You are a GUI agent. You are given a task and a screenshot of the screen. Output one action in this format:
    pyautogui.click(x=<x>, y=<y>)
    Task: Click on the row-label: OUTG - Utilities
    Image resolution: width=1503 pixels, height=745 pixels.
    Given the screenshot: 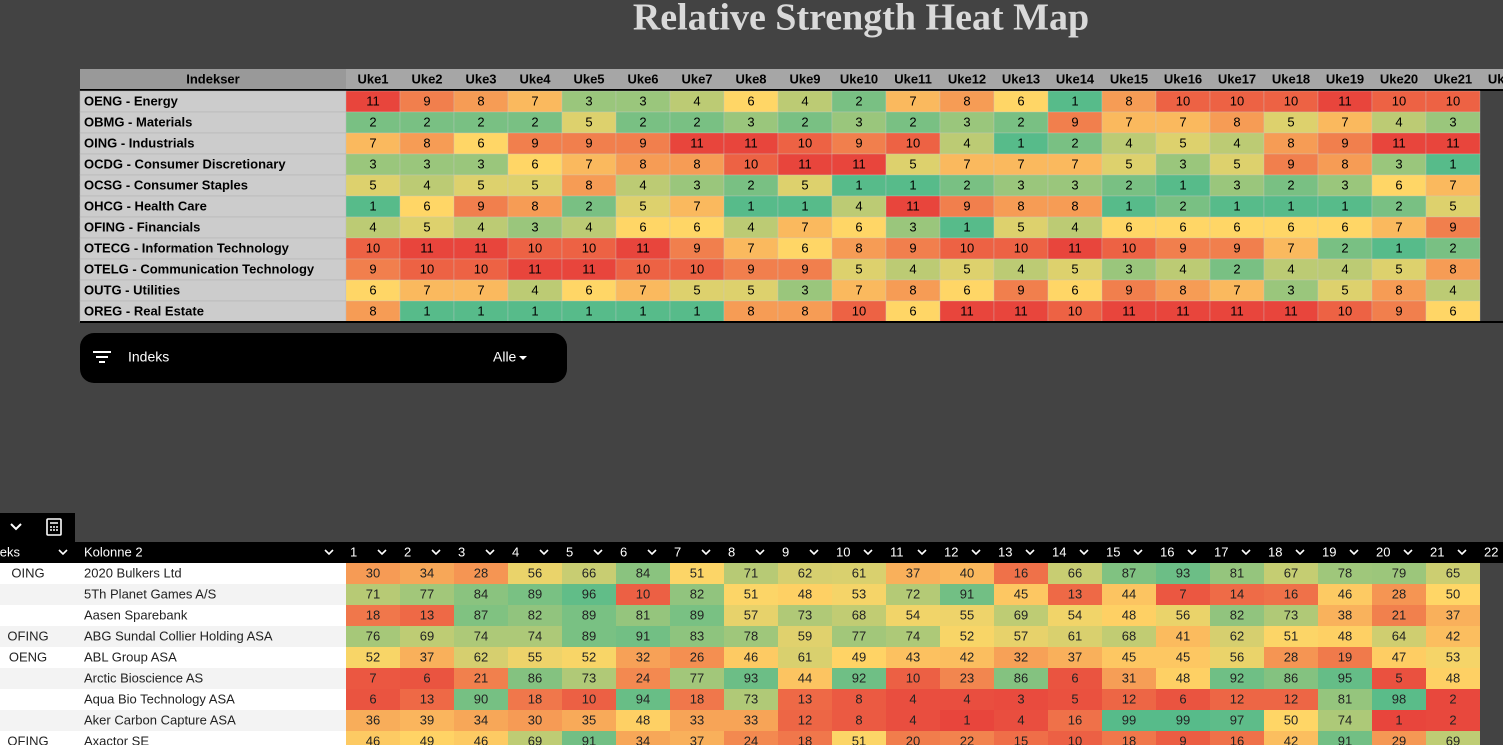 What is the action you would take?
    pyautogui.click(x=132, y=289)
    